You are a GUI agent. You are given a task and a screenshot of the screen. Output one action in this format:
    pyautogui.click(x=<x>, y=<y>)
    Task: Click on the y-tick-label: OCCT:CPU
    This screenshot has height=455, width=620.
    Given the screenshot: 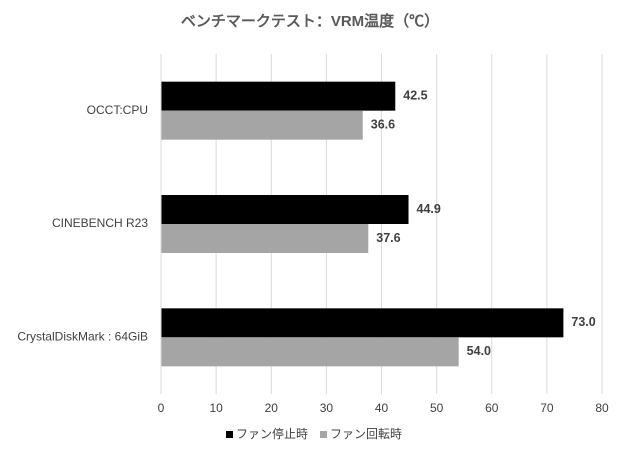 What is the action you would take?
    pyautogui.click(x=117, y=110)
    